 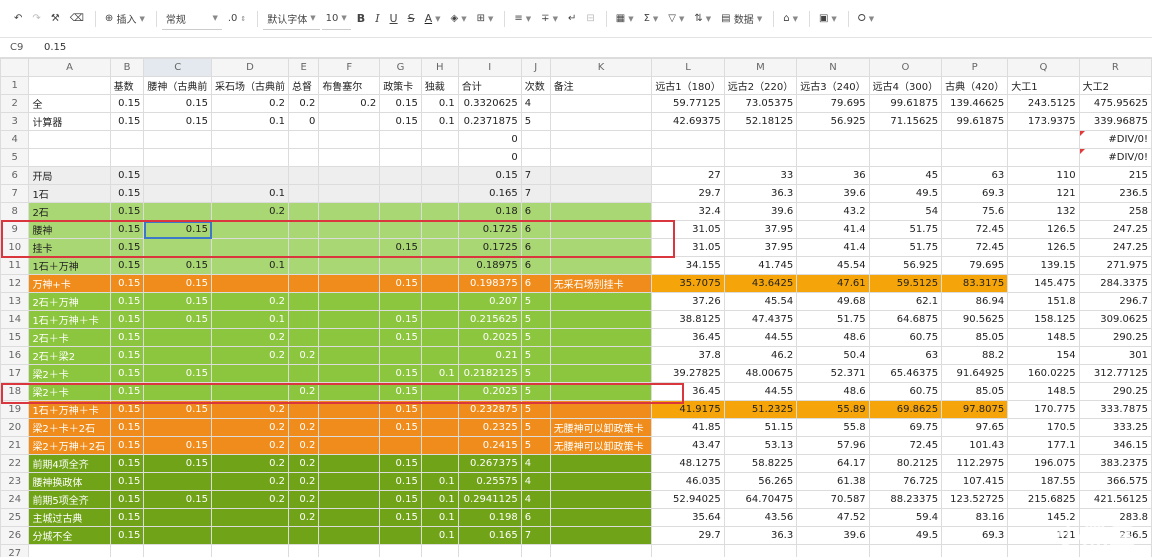 What do you see at coordinates (1115, 427) in the screenshot?
I see `cell-r20: 333.25` at bounding box center [1115, 427].